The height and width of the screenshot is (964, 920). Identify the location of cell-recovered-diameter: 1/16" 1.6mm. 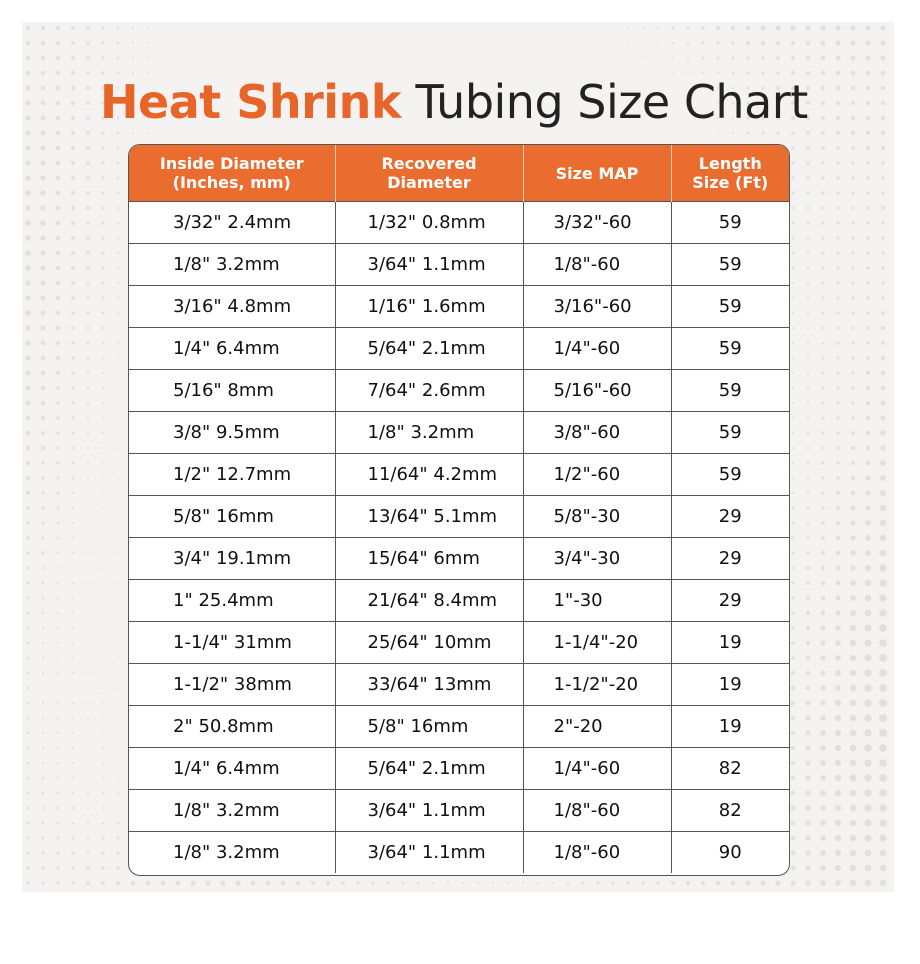
(429, 306).